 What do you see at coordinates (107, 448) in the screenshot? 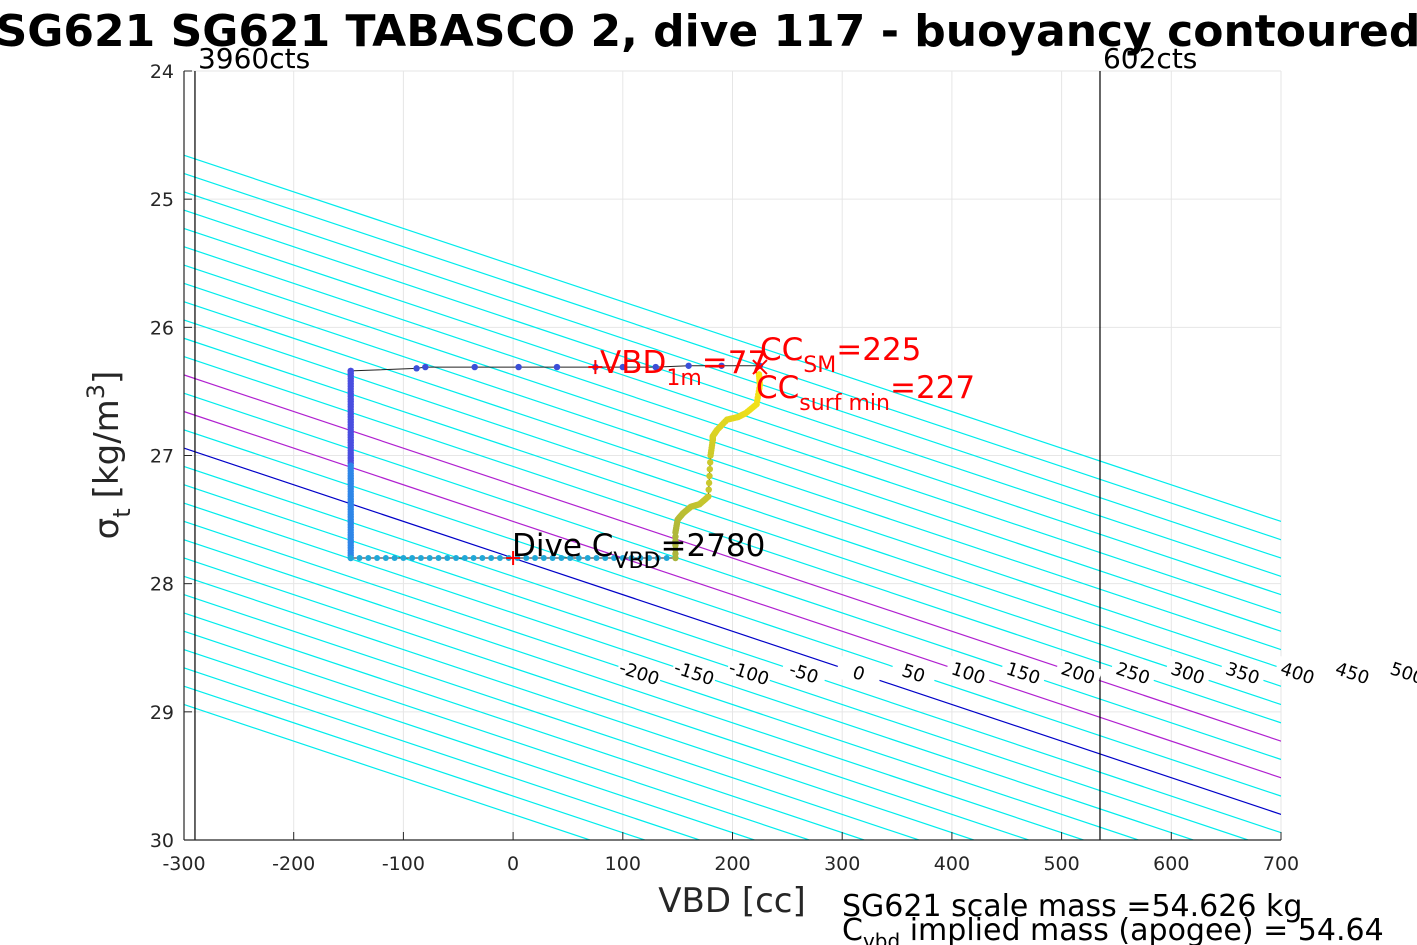
I see `y-axis-label-unit: [kg/m` at bounding box center [107, 448].